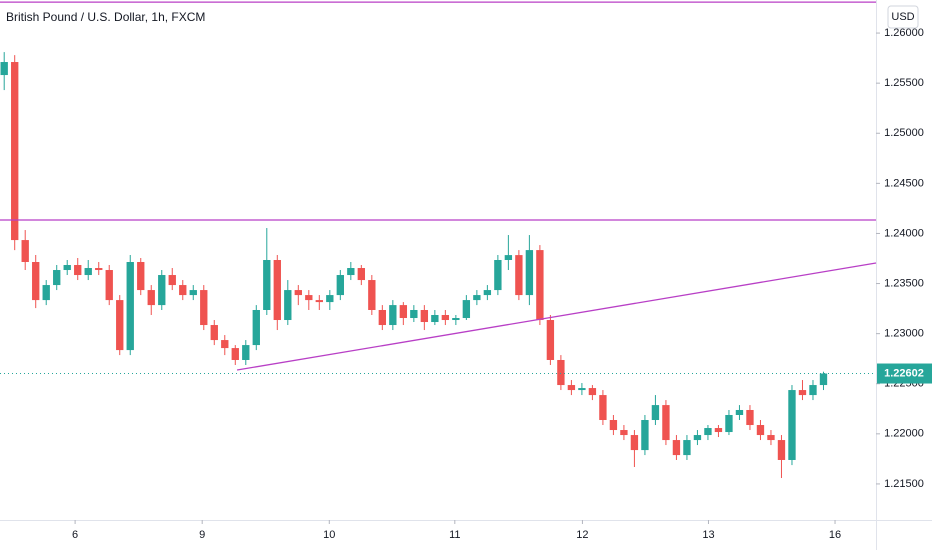 Image resolution: width=932 pixels, height=550 pixels. I want to click on y-tick-label: 1.25500, so click(904, 83).